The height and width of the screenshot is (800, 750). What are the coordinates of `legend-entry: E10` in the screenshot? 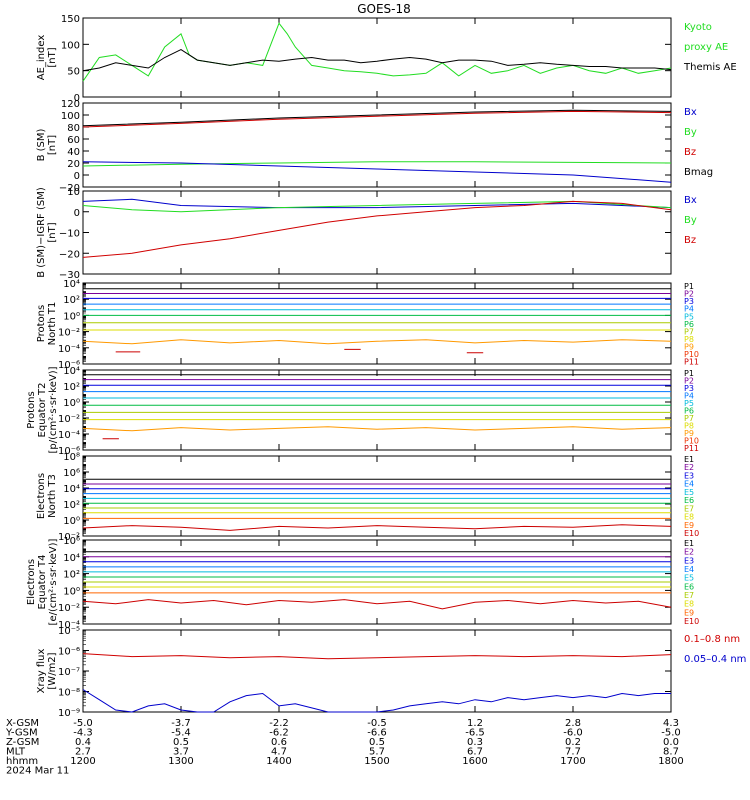 It's located at (691, 533).